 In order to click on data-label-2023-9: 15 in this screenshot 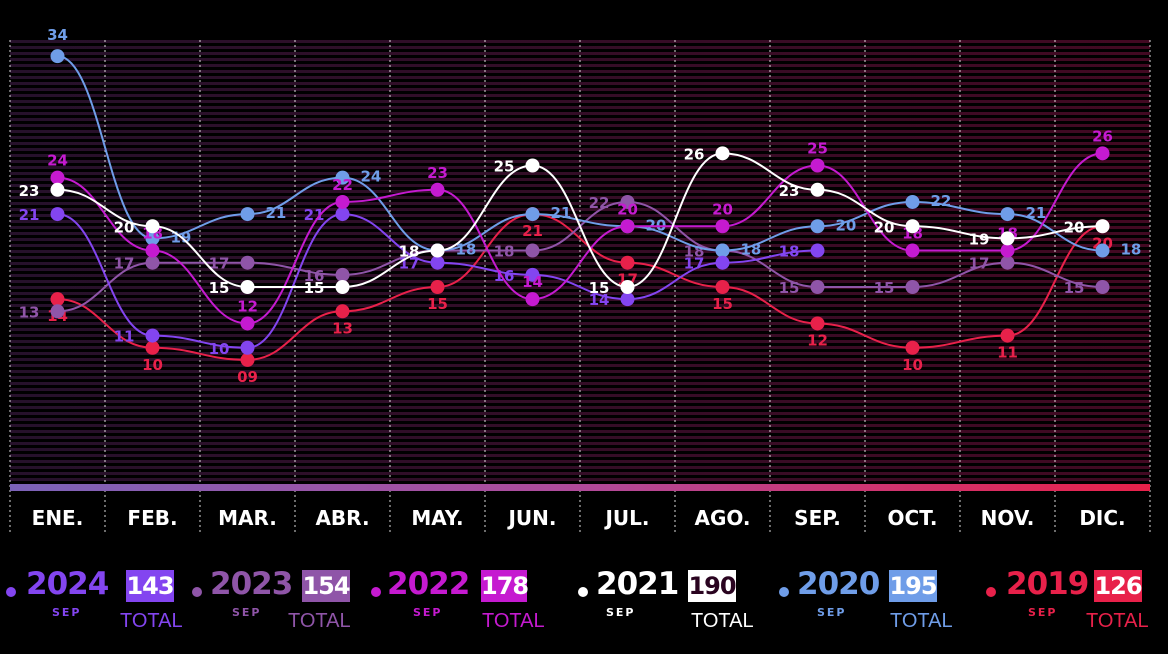, I will do `click(884, 288)`.